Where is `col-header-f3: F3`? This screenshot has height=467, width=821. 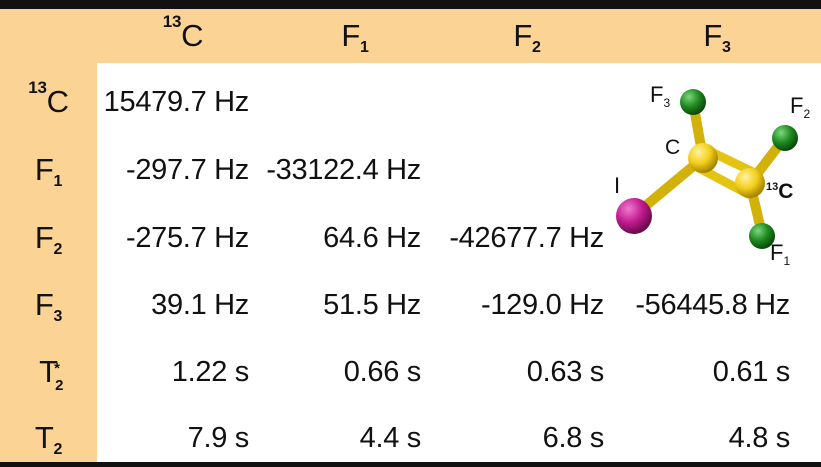
col-header-f3: F3 is located at coordinates (717, 37).